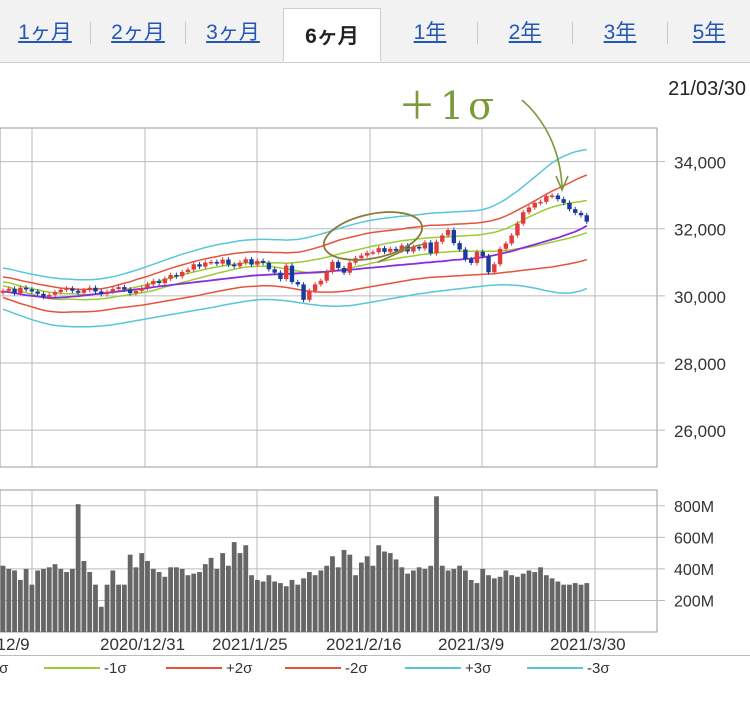 The width and height of the screenshot is (750, 715). Describe the element at coordinates (332, 35) in the screenshot. I see `tab-6-months: 6ヶ月` at that location.